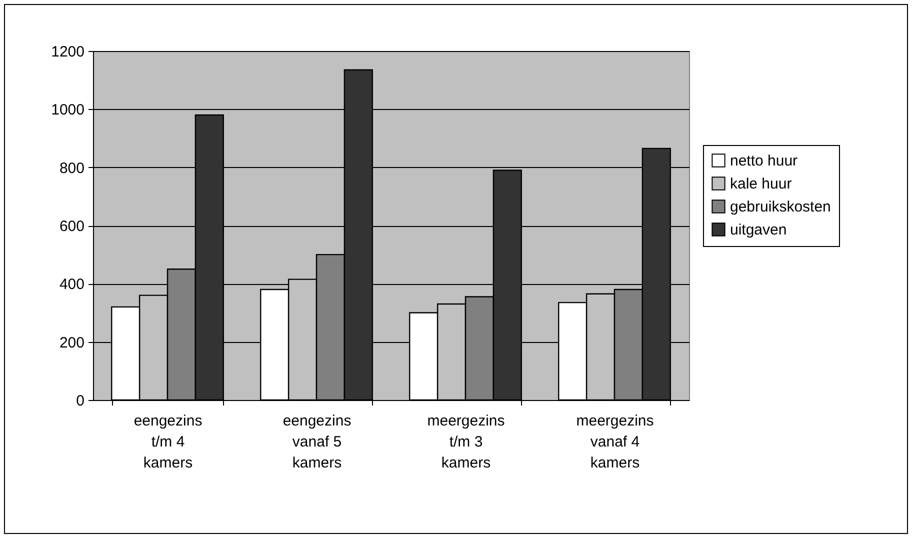 The height and width of the screenshot is (540, 914). What do you see at coordinates (317, 442) in the screenshot?
I see `x-tick-label: eengezins vanaf 5 kamers` at bounding box center [317, 442].